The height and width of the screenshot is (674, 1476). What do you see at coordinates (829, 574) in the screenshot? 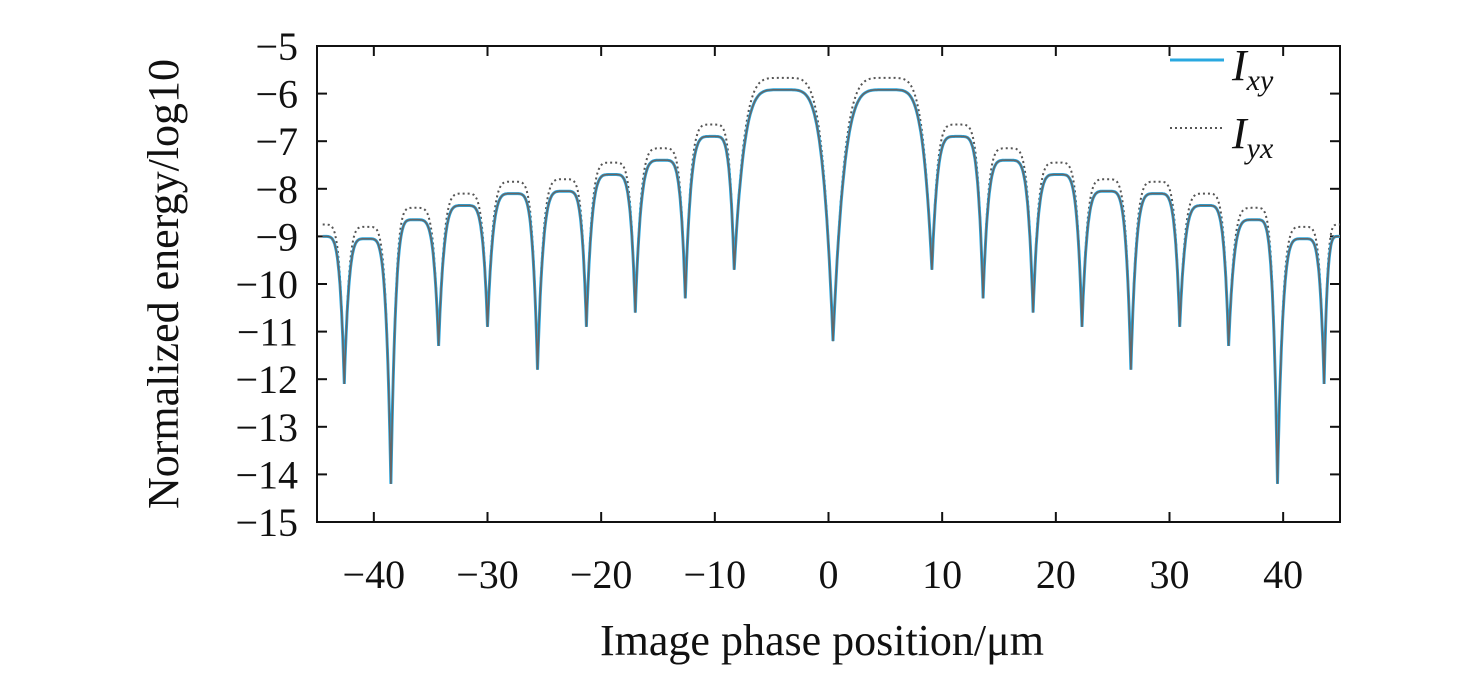
I see `x-tick-label: 0` at bounding box center [829, 574].